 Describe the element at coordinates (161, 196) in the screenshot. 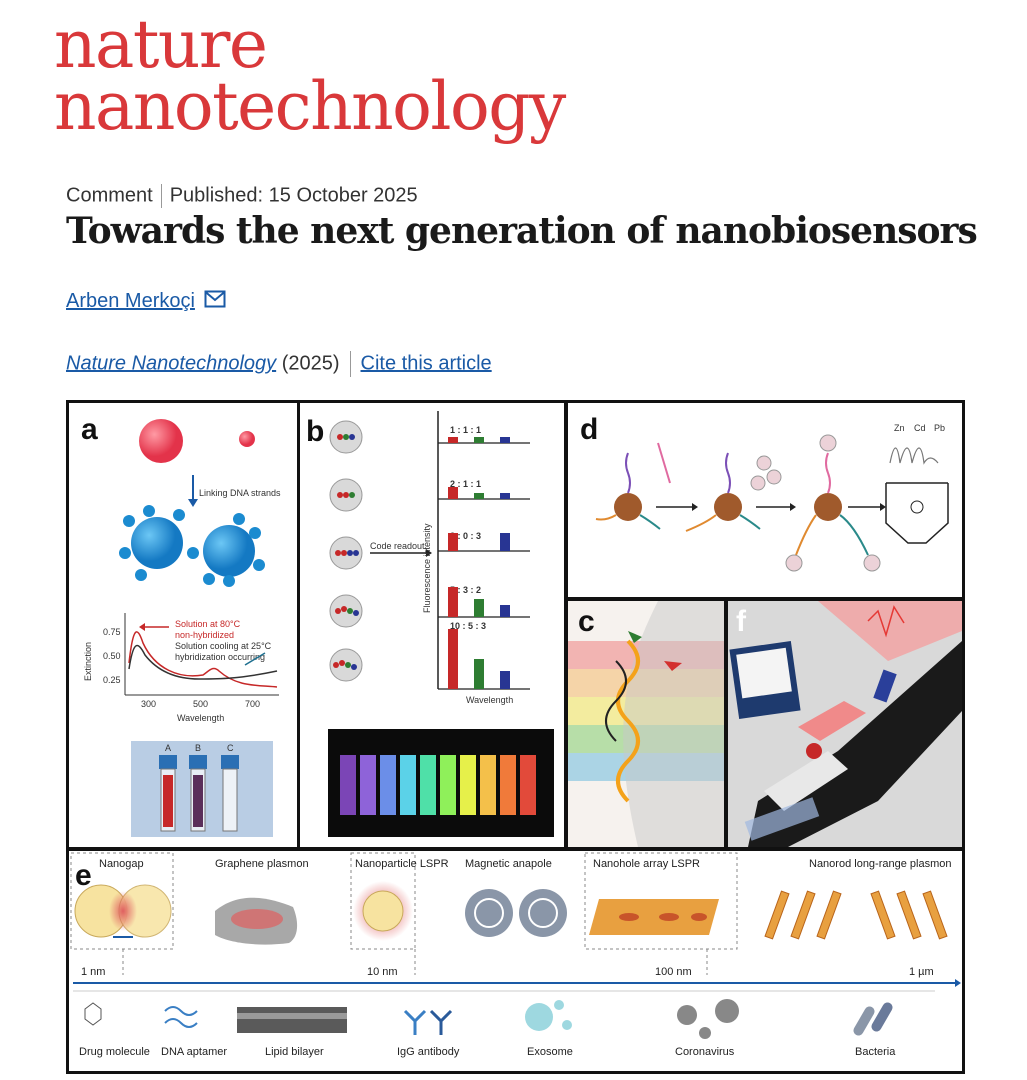

I see `meta-divider` at that location.